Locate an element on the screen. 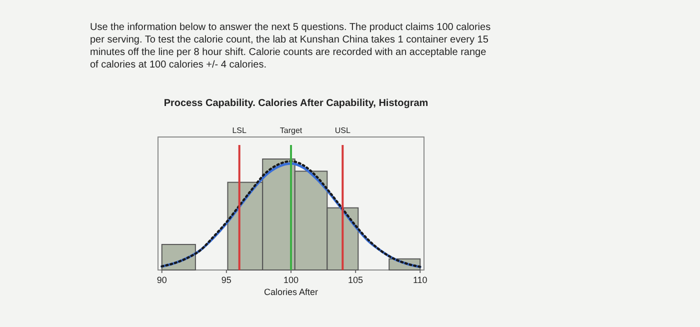 This screenshot has height=327, width=700. x-tick-label: 110 is located at coordinates (420, 280).